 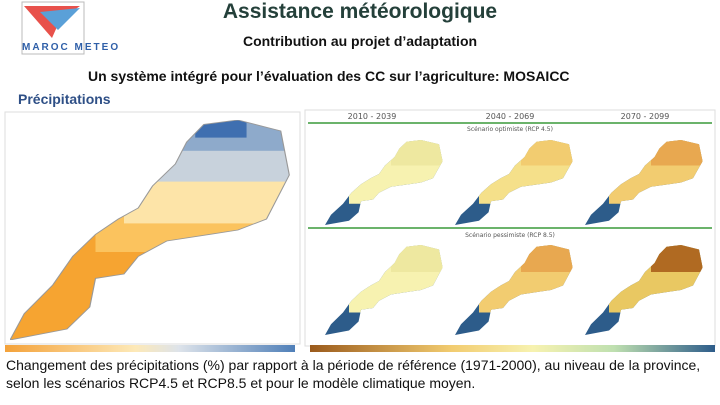 What do you see at coordinates (71, 47) in the screenshot?
I see `logo-text: MAROC METEO` at bounding box center [71, 47].